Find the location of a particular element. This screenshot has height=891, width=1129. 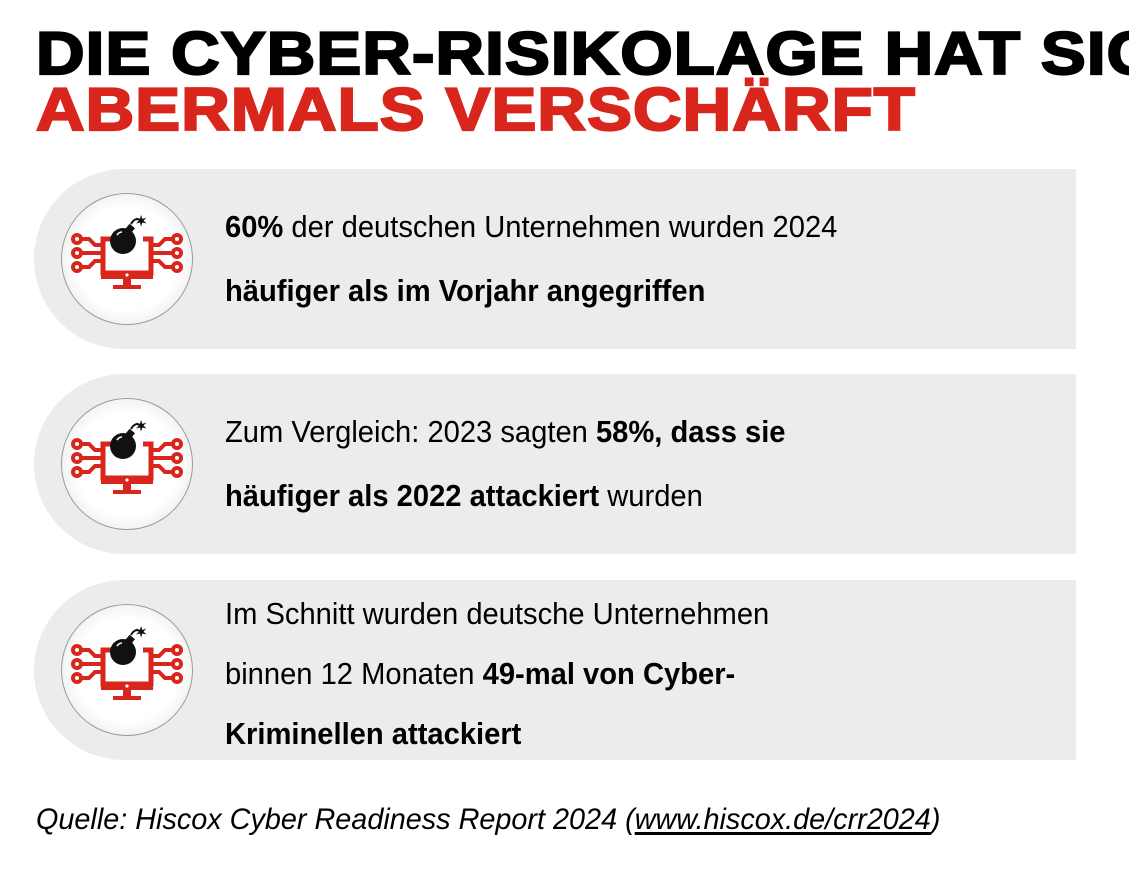

fact-1-line-2: häufiger als im Vorjahr angegriffen is located at coordinates (615, 291).